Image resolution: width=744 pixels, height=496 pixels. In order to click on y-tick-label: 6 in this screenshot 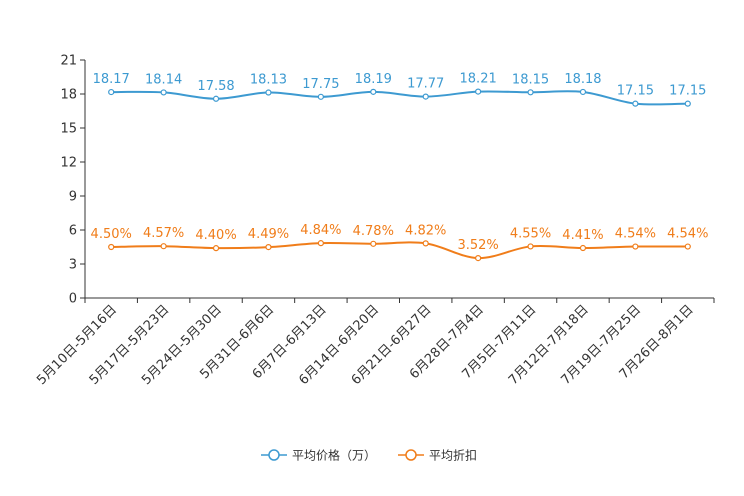, I will do `click(73, 231)`.